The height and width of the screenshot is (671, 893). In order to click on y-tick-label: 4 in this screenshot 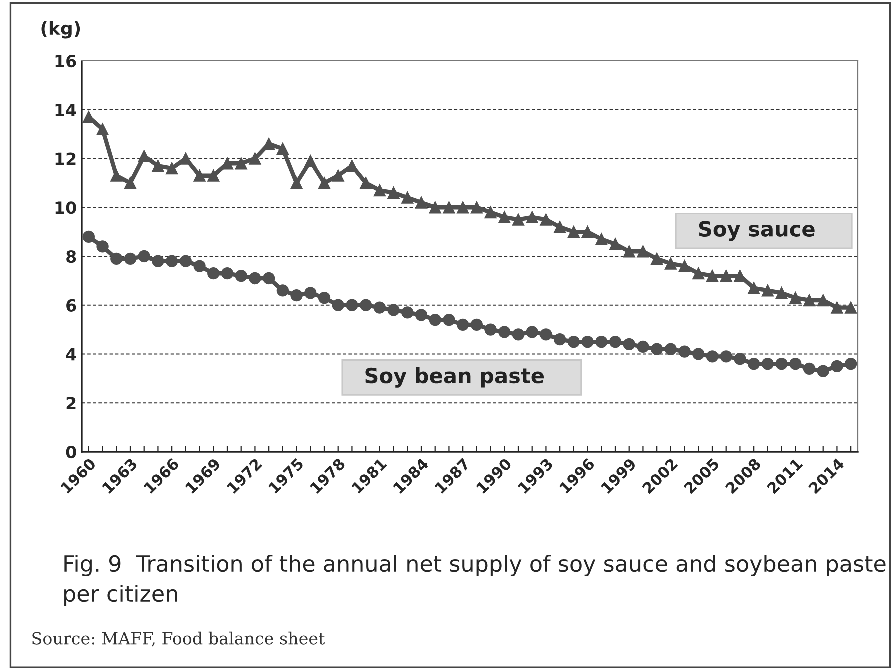, I will do `click(71, 354)`.